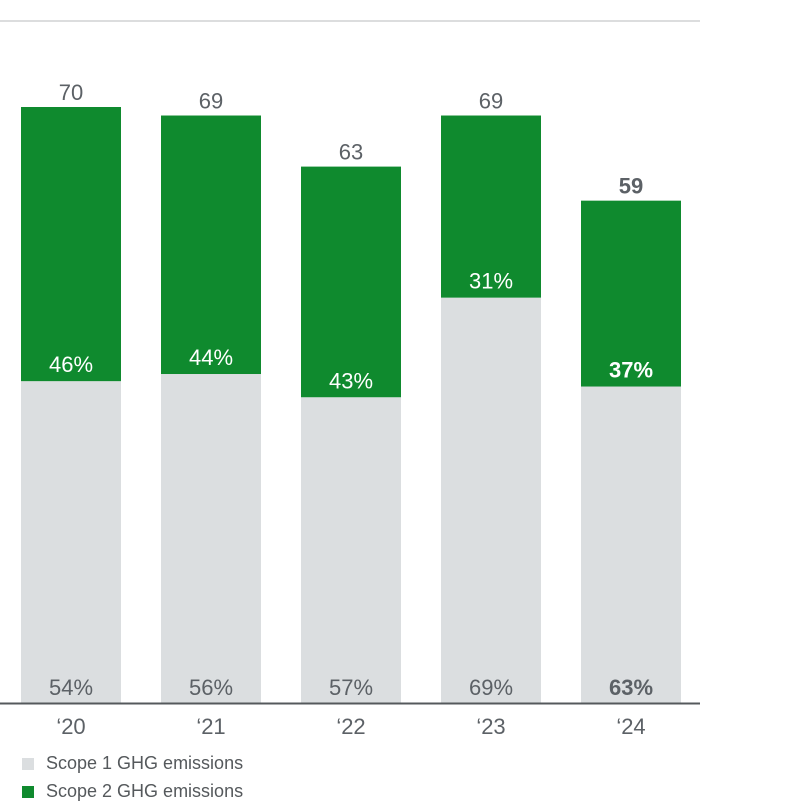 Image resolution: width=800 pixels, height=802 pixels. I want to click on scope-1-percent-label-0: 54%, so click(71, 687).